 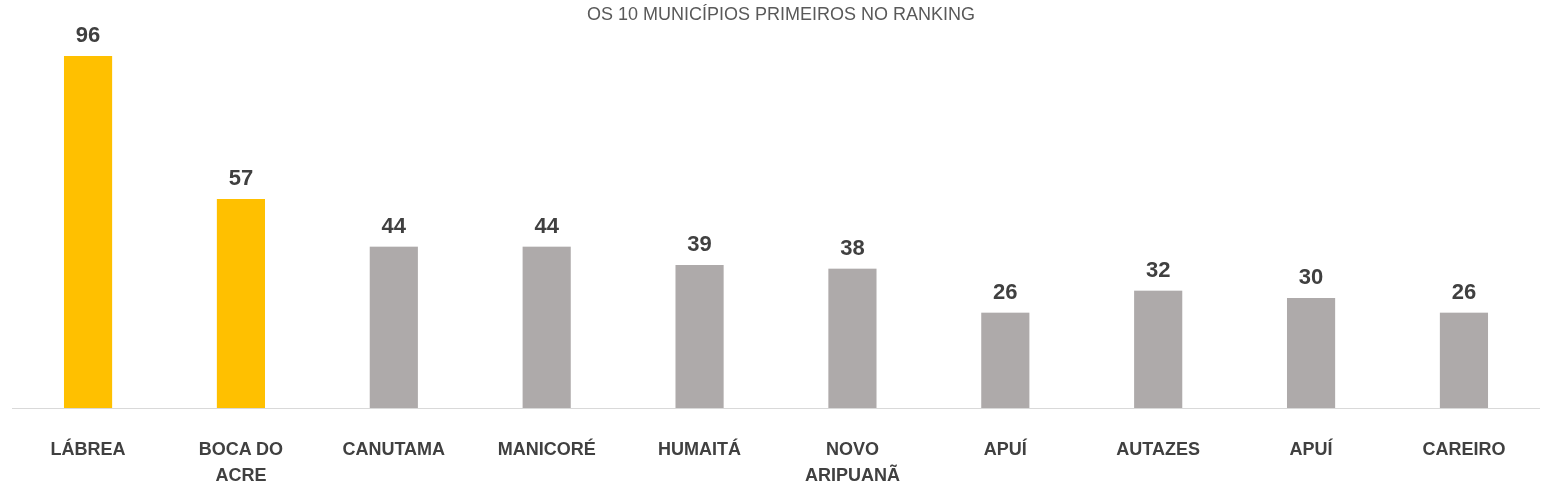 I want to click on data-label: 39, so click(x=699, y=243).